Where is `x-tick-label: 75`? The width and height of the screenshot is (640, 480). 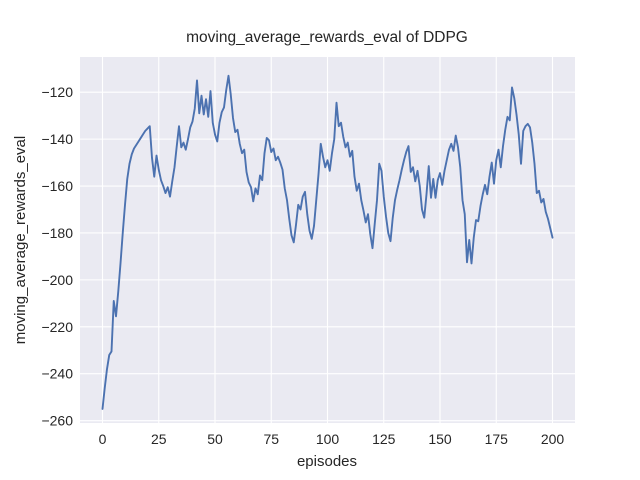
x-tick-label: 75 is located at coordinates (271, 439).